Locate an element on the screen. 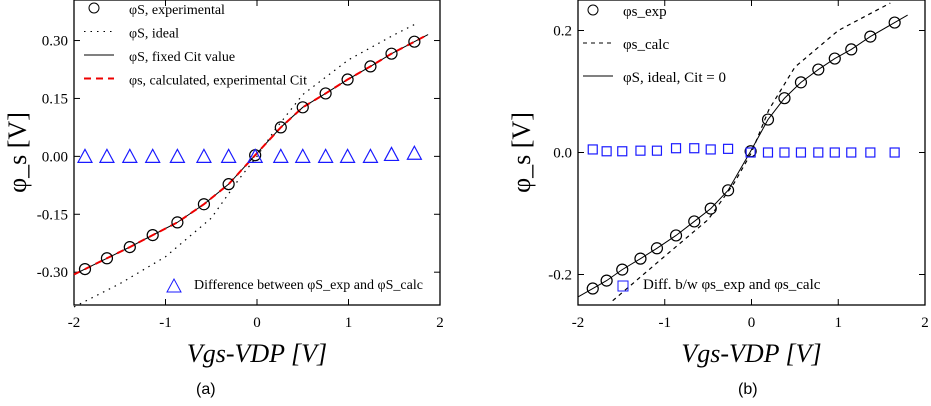 The width and height of the screenshot is (931, 406). legend-label: φS, ideal is located at coordinates (154, 34).